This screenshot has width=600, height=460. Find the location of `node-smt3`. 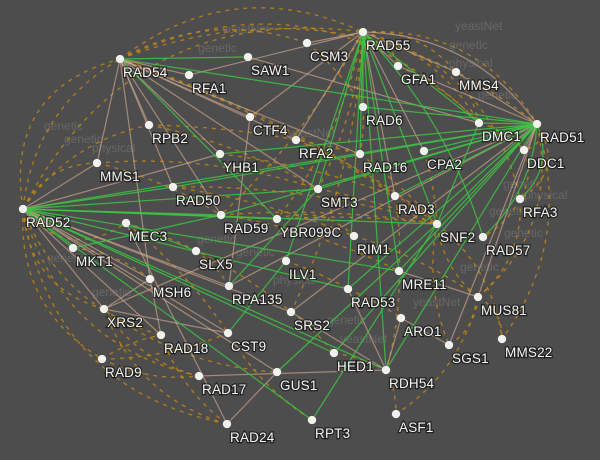

node-smt3 is located at coordinates (318, 189).